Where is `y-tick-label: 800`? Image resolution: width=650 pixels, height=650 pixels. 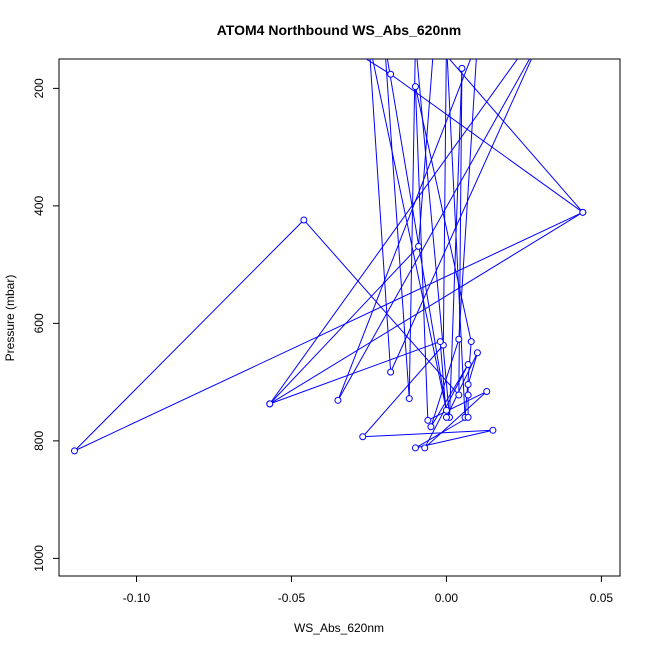 y-tick-label: 800 is located at coordinates (39, 441).